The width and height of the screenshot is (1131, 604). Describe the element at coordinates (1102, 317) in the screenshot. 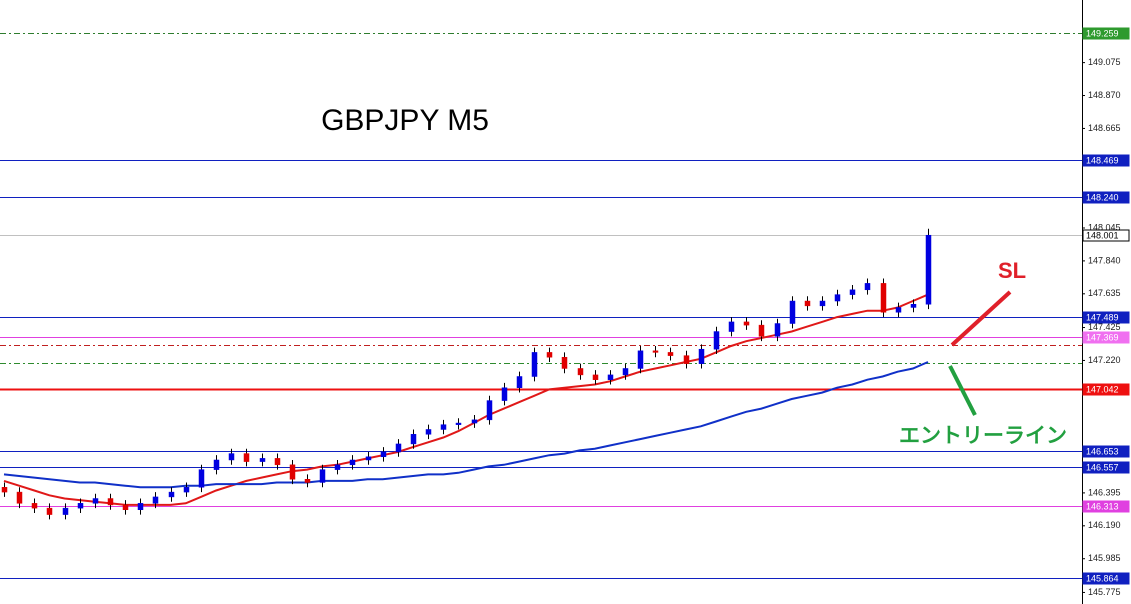

I see `level-label: 147.489` at that location.